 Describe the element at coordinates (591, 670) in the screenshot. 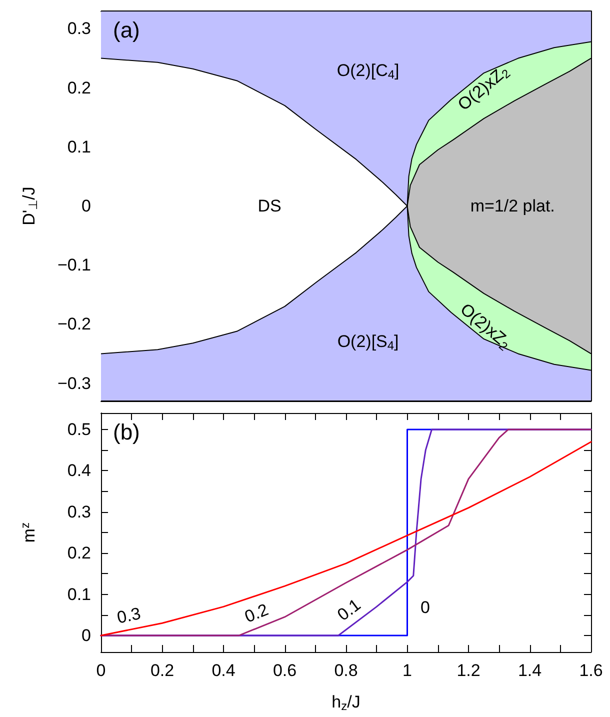

I see `x-tick-label: 1.6` at that location.